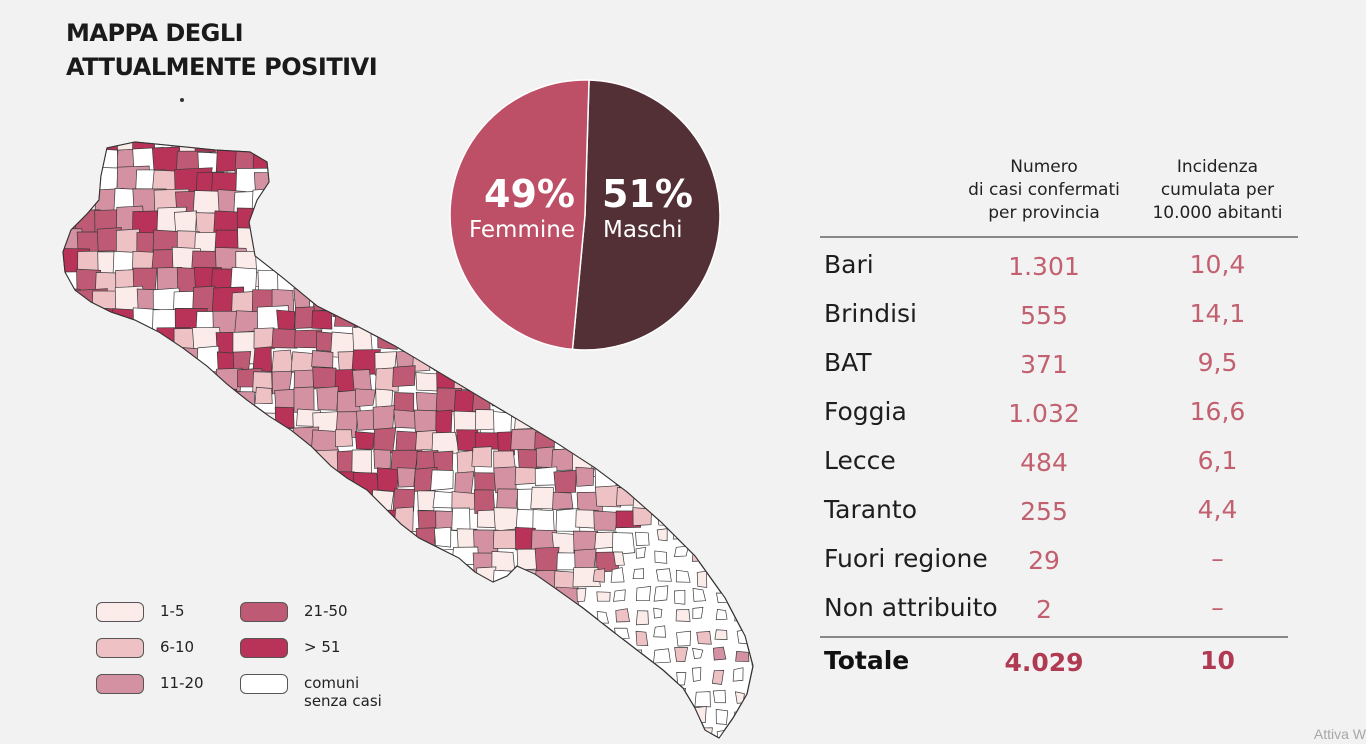  I want to click on row-incidence: 16,6, so click(1217, 411).